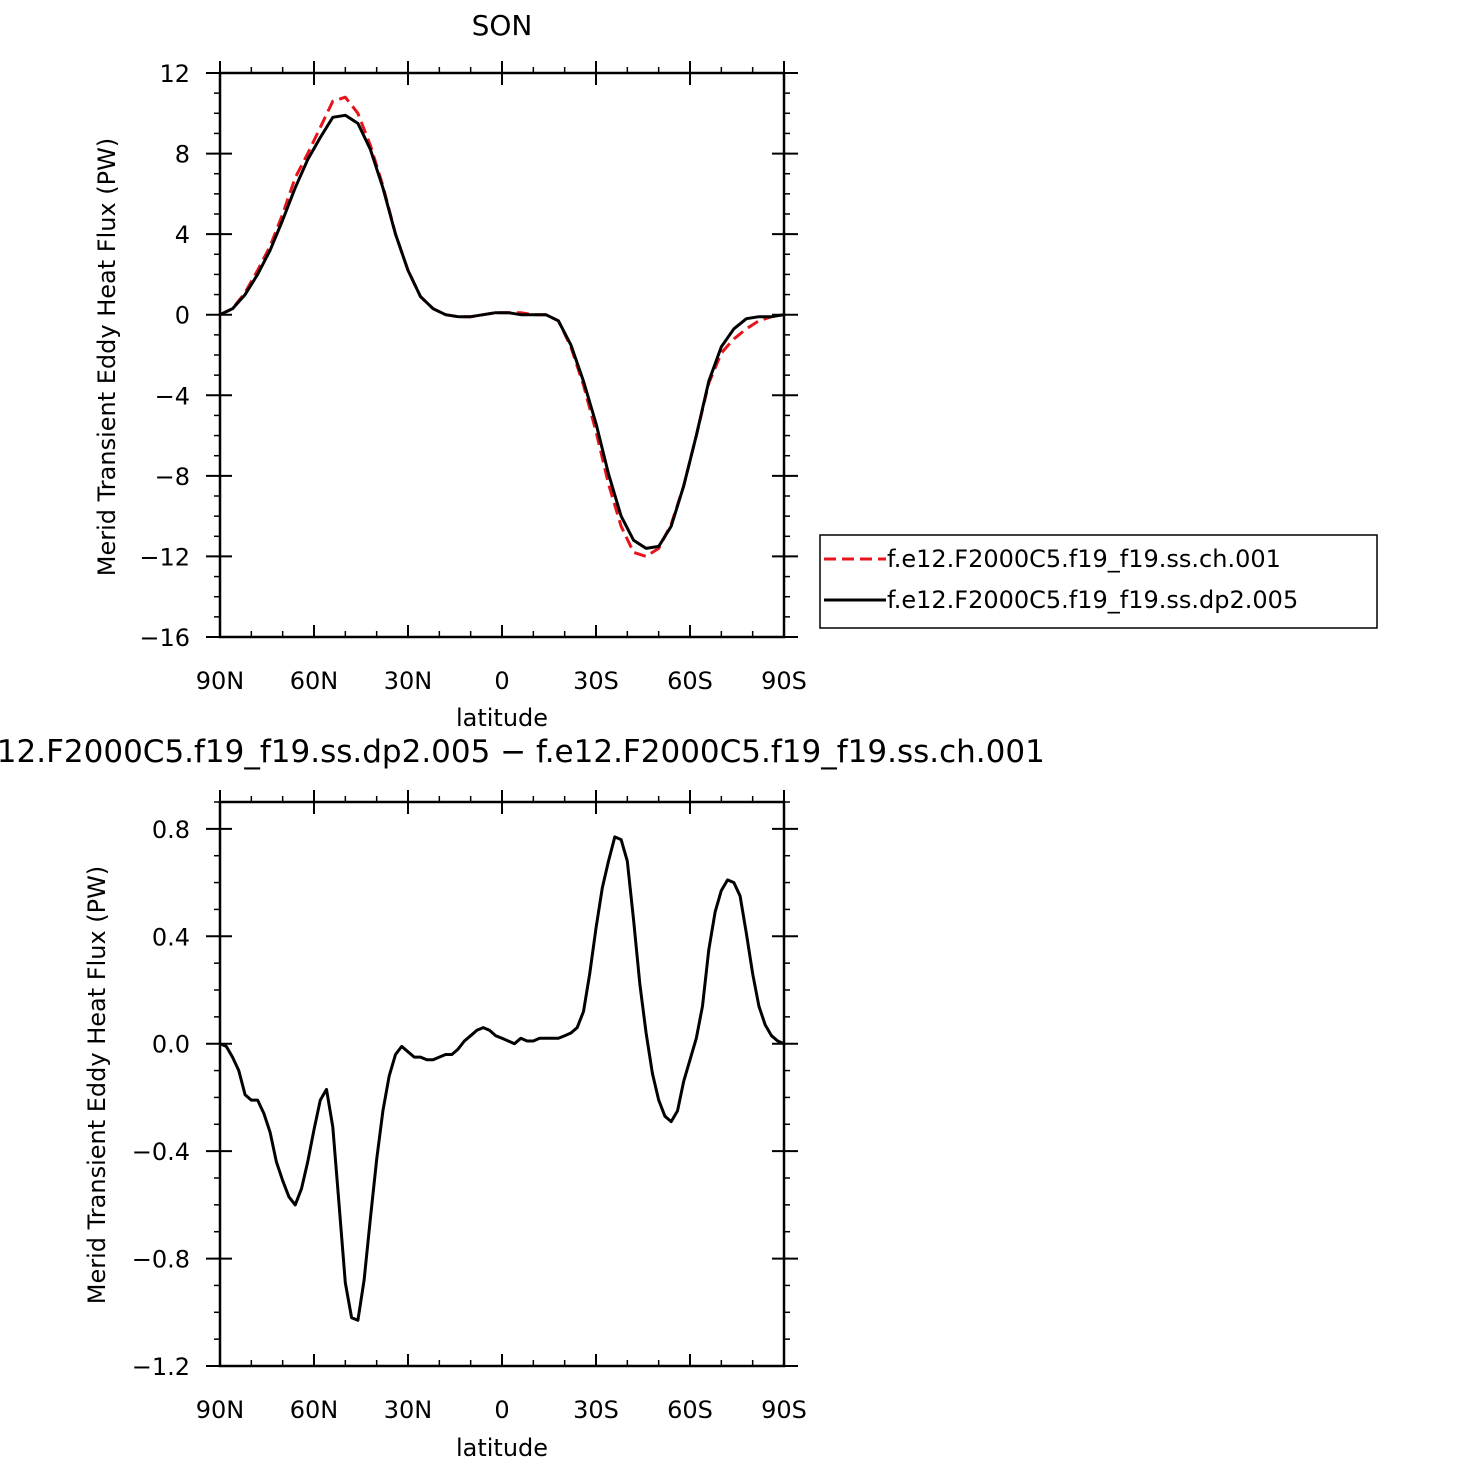  What do you see at coordinates (502, 1448) in the screenshot?
I see `bottom-x-axis-label: latitude` at bounding box center [502, 1448].